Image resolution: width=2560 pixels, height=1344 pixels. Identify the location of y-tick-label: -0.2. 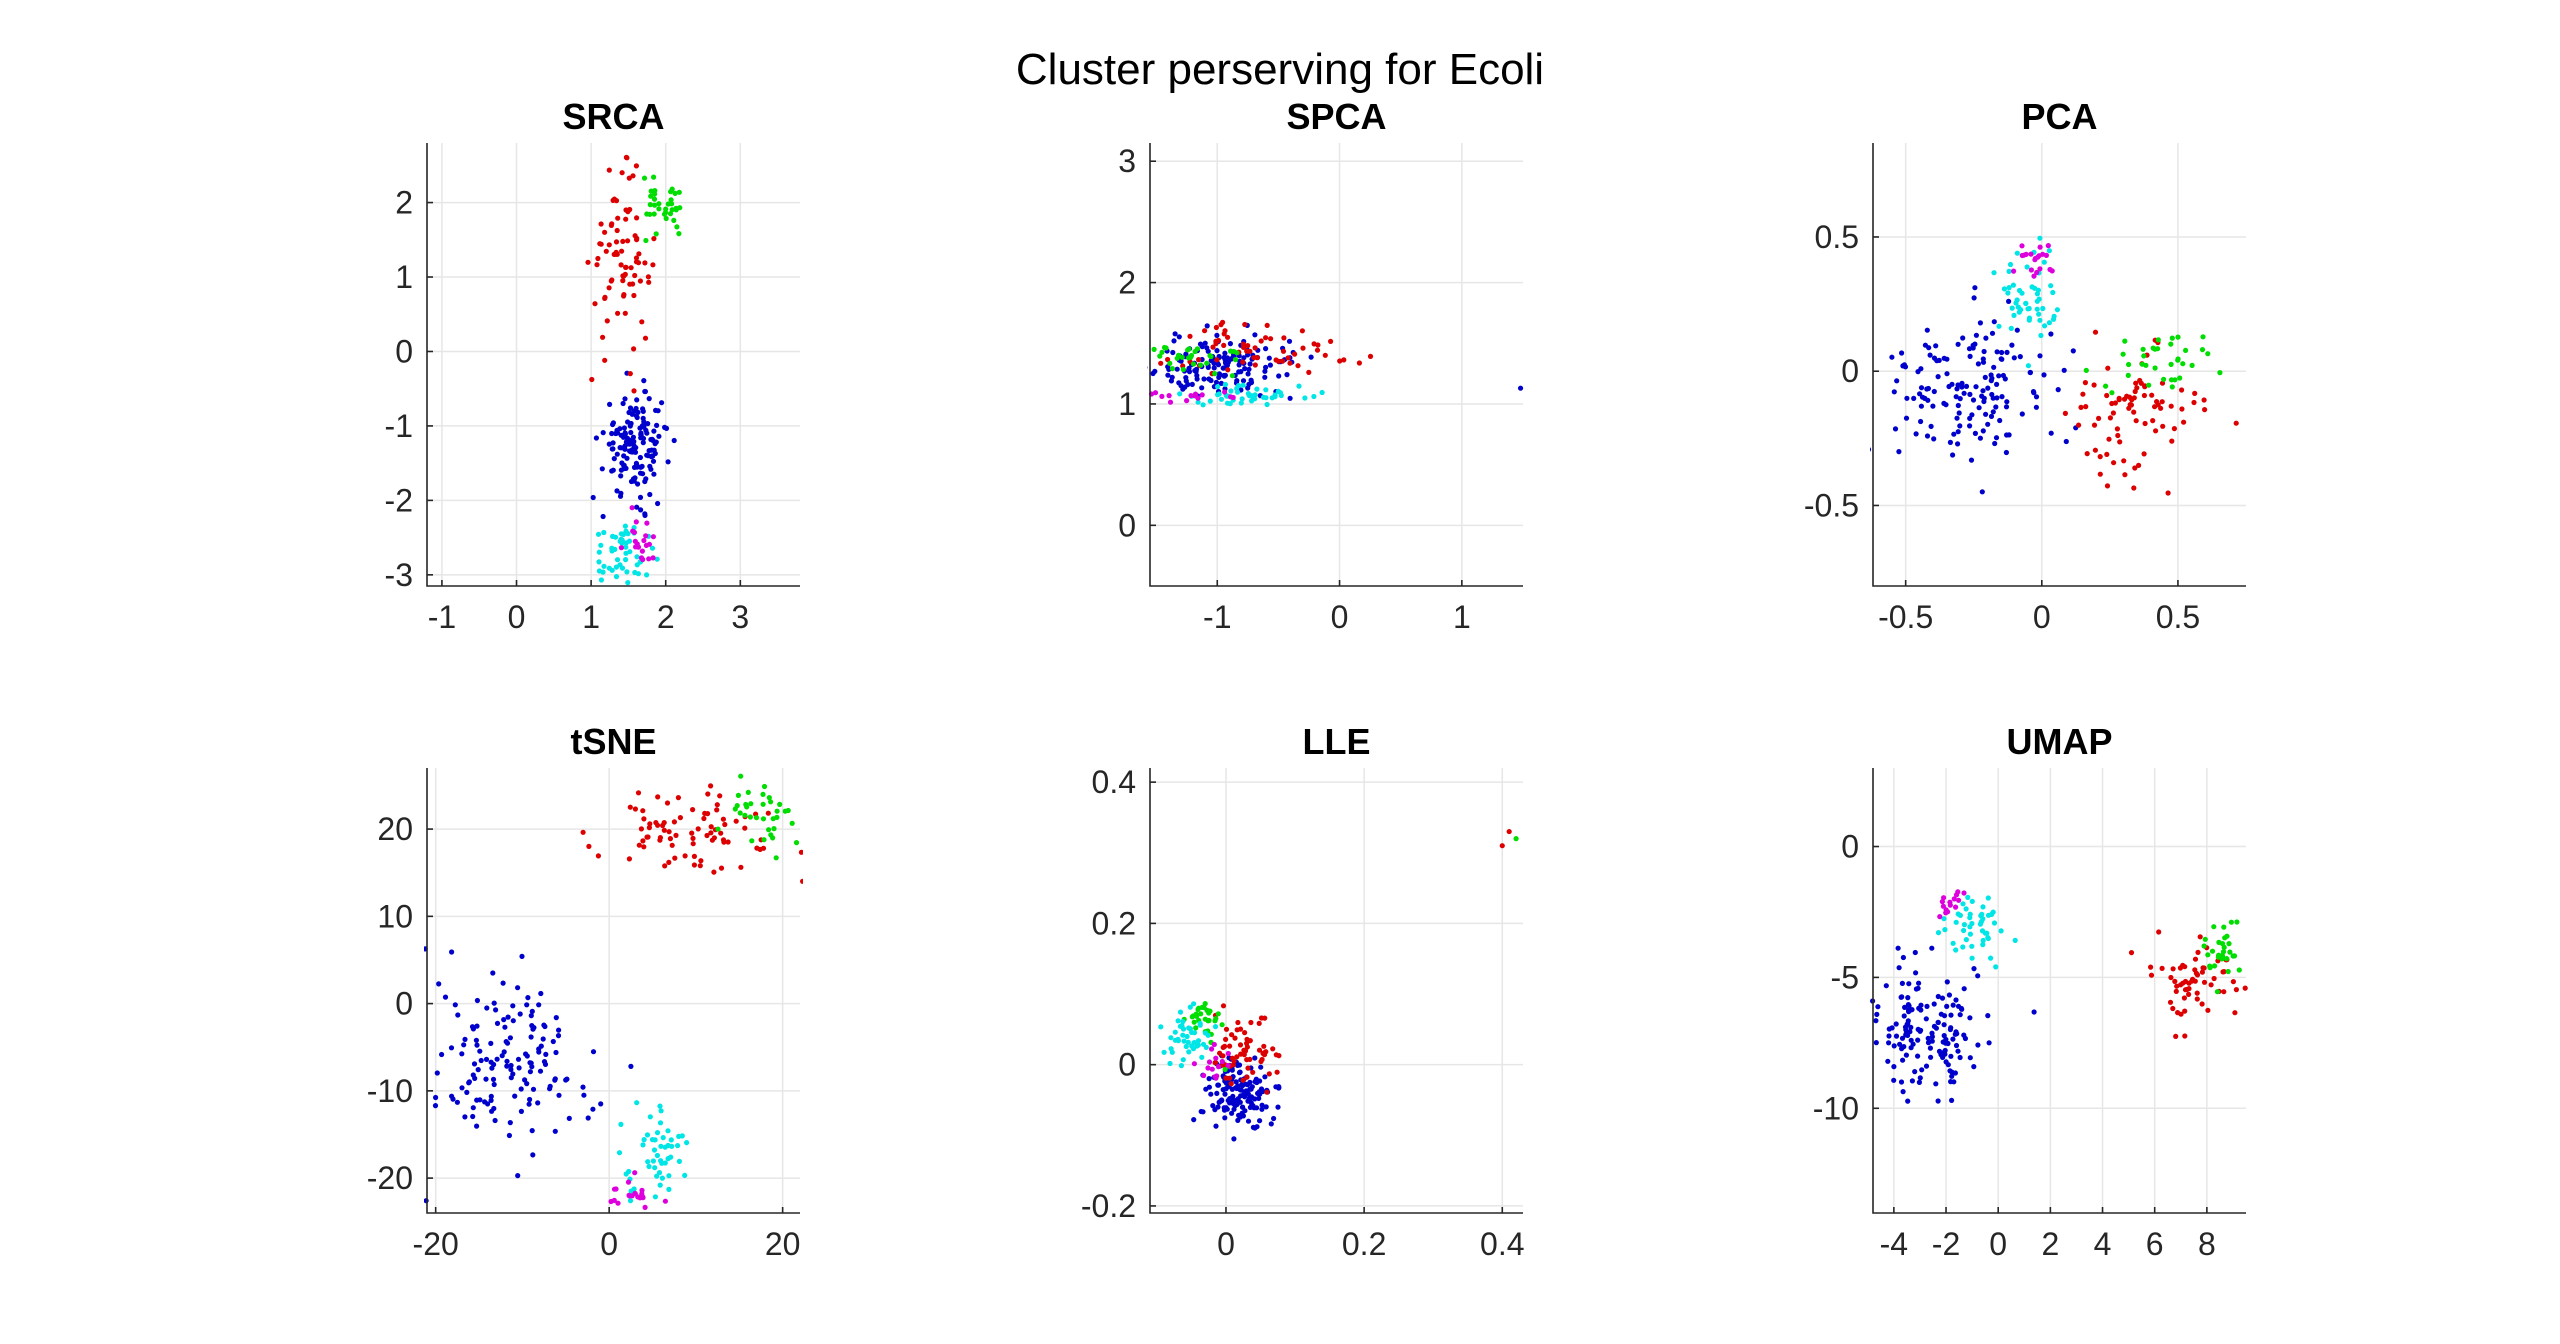
(1108, 1206).